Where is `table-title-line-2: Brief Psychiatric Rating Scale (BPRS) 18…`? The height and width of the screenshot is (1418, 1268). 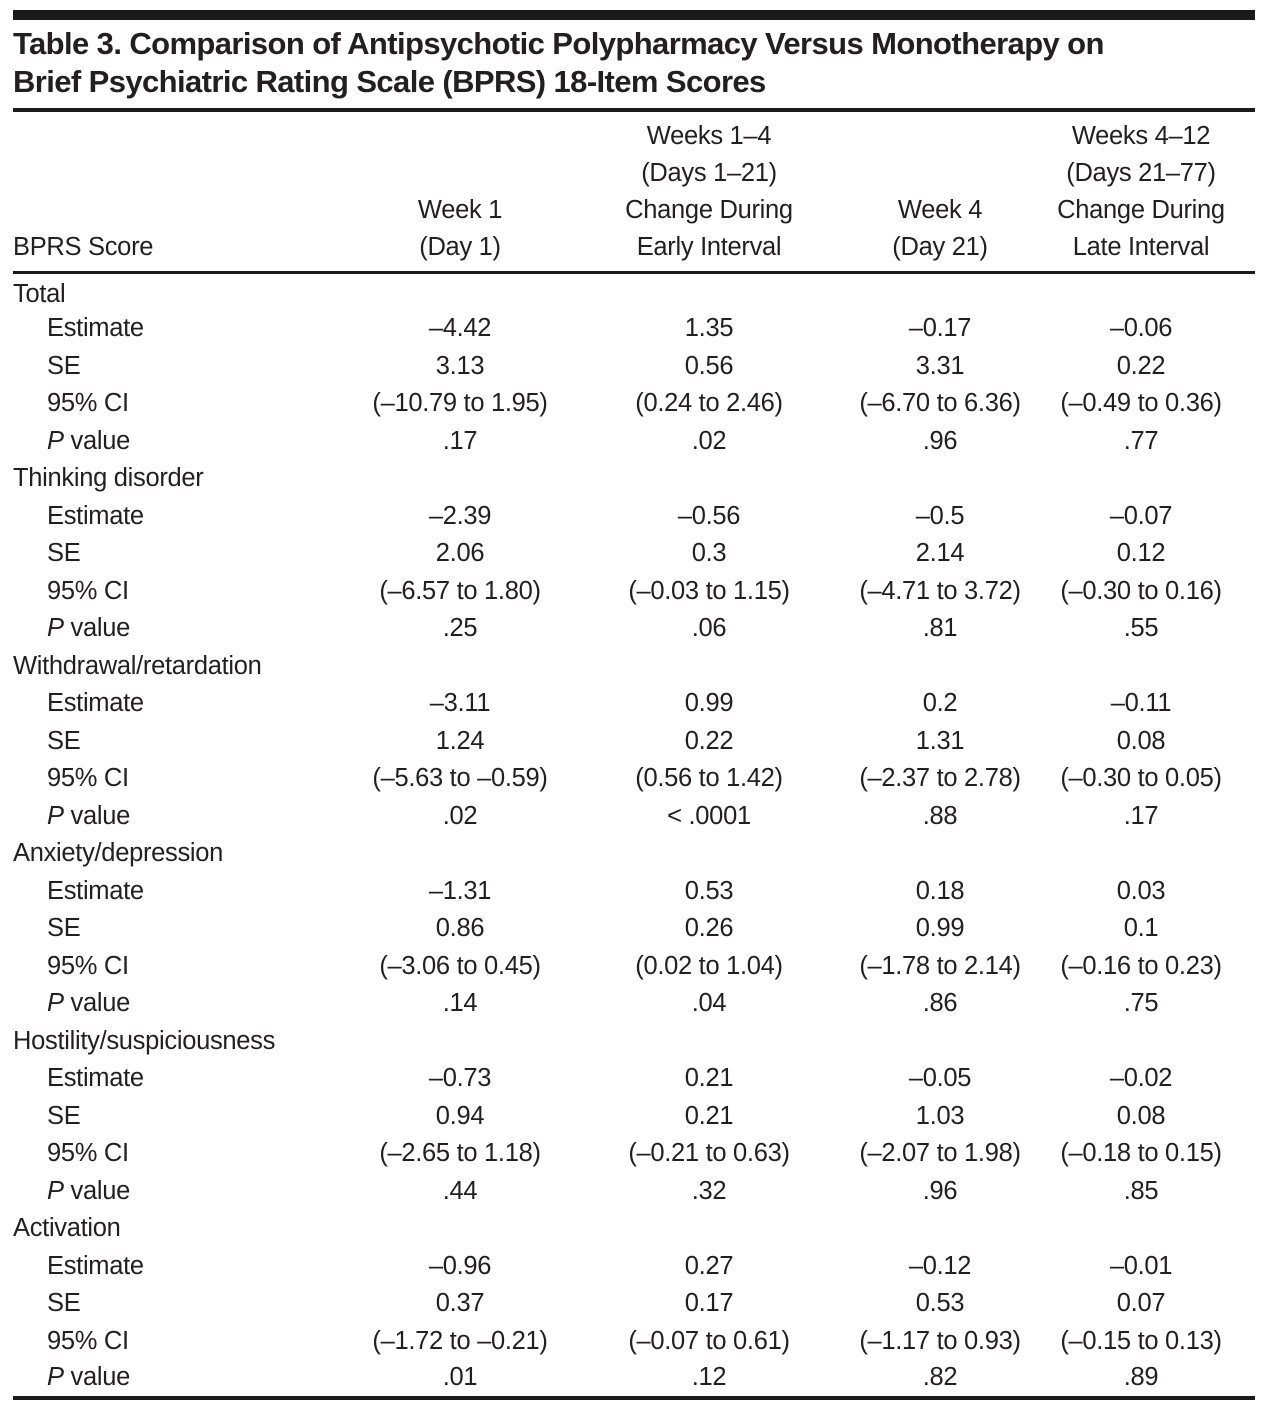
table-title-line-2: Brief Psychiatric Rating Scale (BPRS) 18… is located at coordinates (389, 81).